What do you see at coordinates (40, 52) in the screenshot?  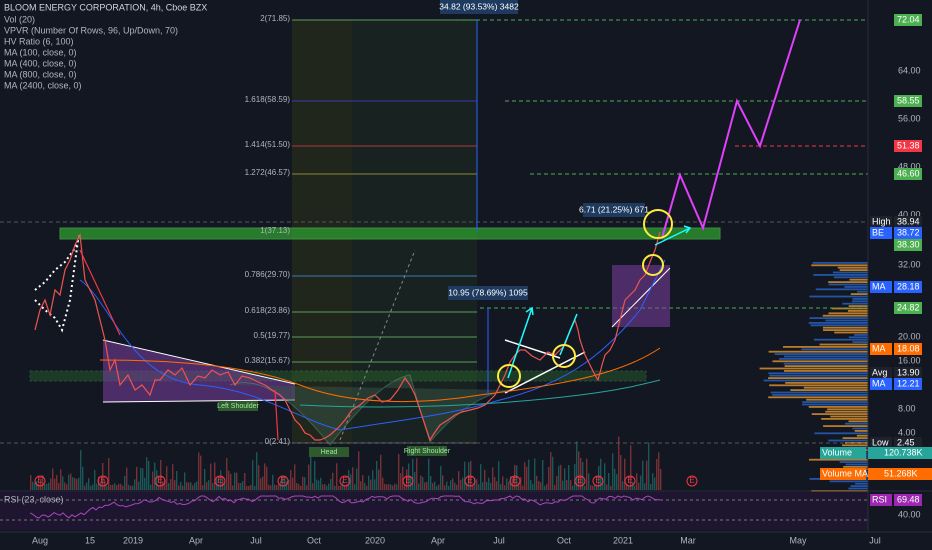 I see `indicator-label: MA (100, close, 0)` at bounding box center [40, 52].